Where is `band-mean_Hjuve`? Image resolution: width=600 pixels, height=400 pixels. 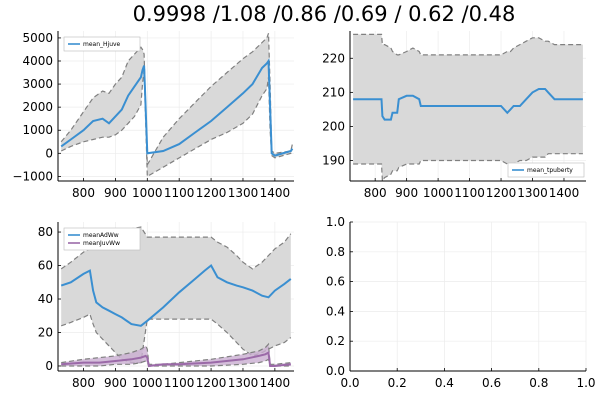
band-mean_Hjuve is located at coordinates (177, 105).